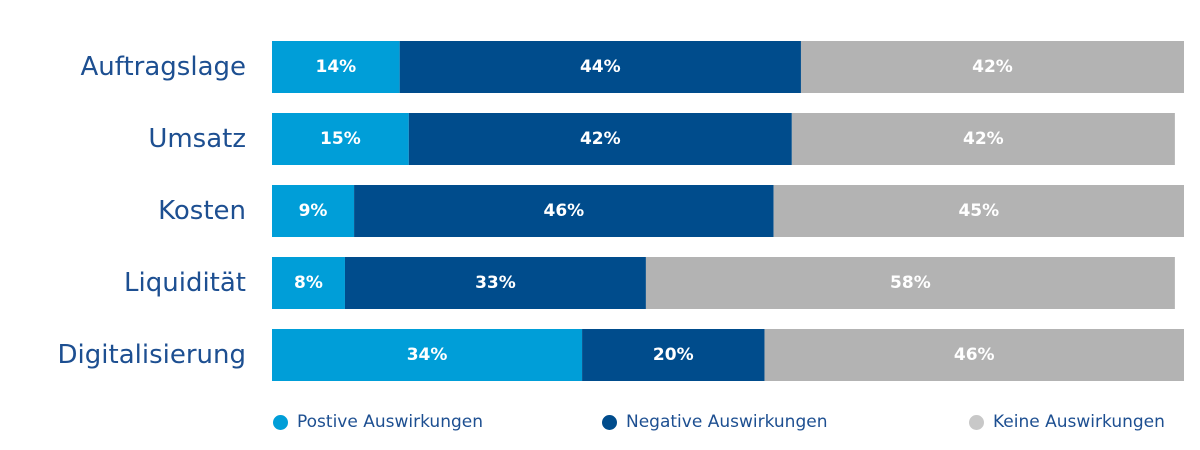  I want to click on value-label-positive: 9%, so click(313, 211).